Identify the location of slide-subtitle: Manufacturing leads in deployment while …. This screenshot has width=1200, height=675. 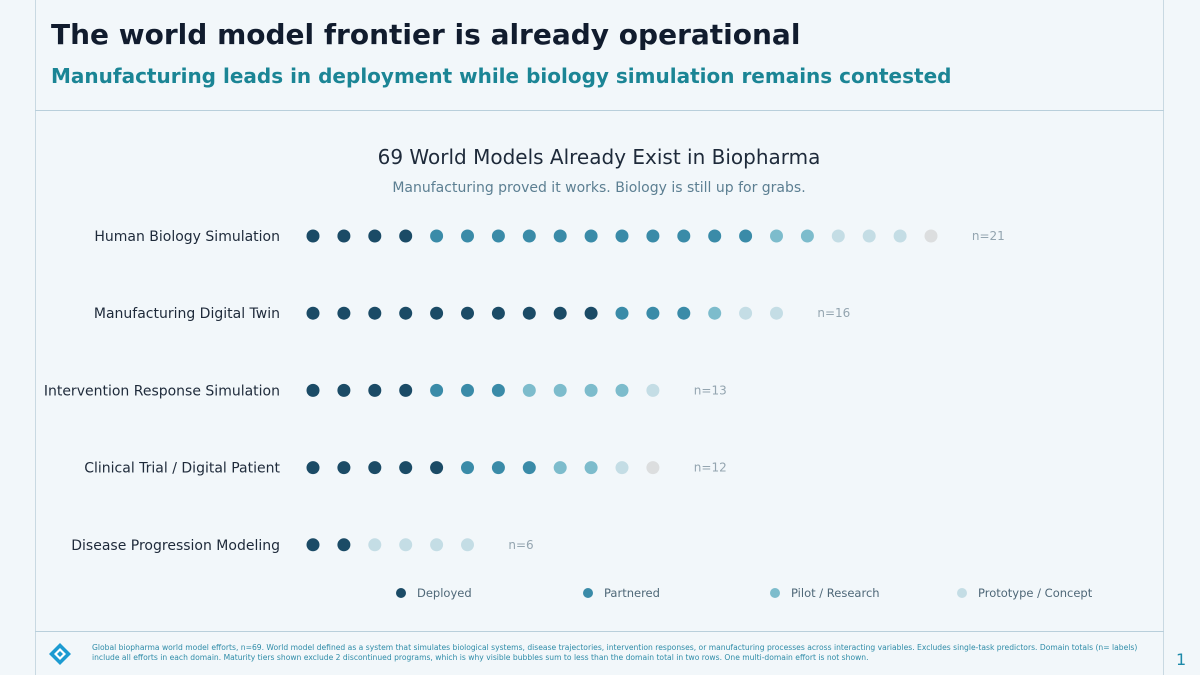
(501, 76).